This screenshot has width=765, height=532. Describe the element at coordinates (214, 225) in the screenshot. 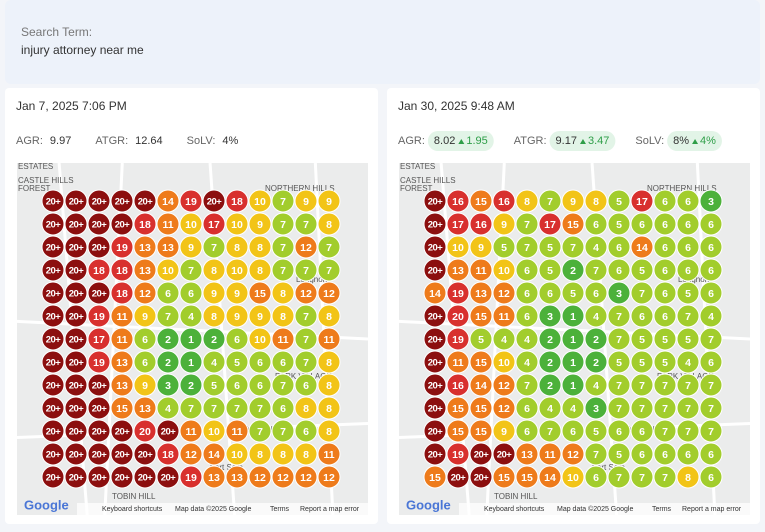

I see `rank-label: 17` at that location.